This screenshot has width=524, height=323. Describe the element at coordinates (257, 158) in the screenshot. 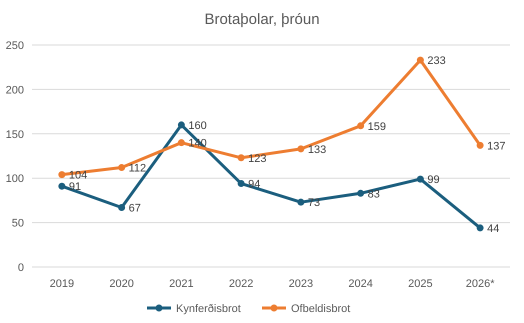

I see `data-label: 123` at that location.